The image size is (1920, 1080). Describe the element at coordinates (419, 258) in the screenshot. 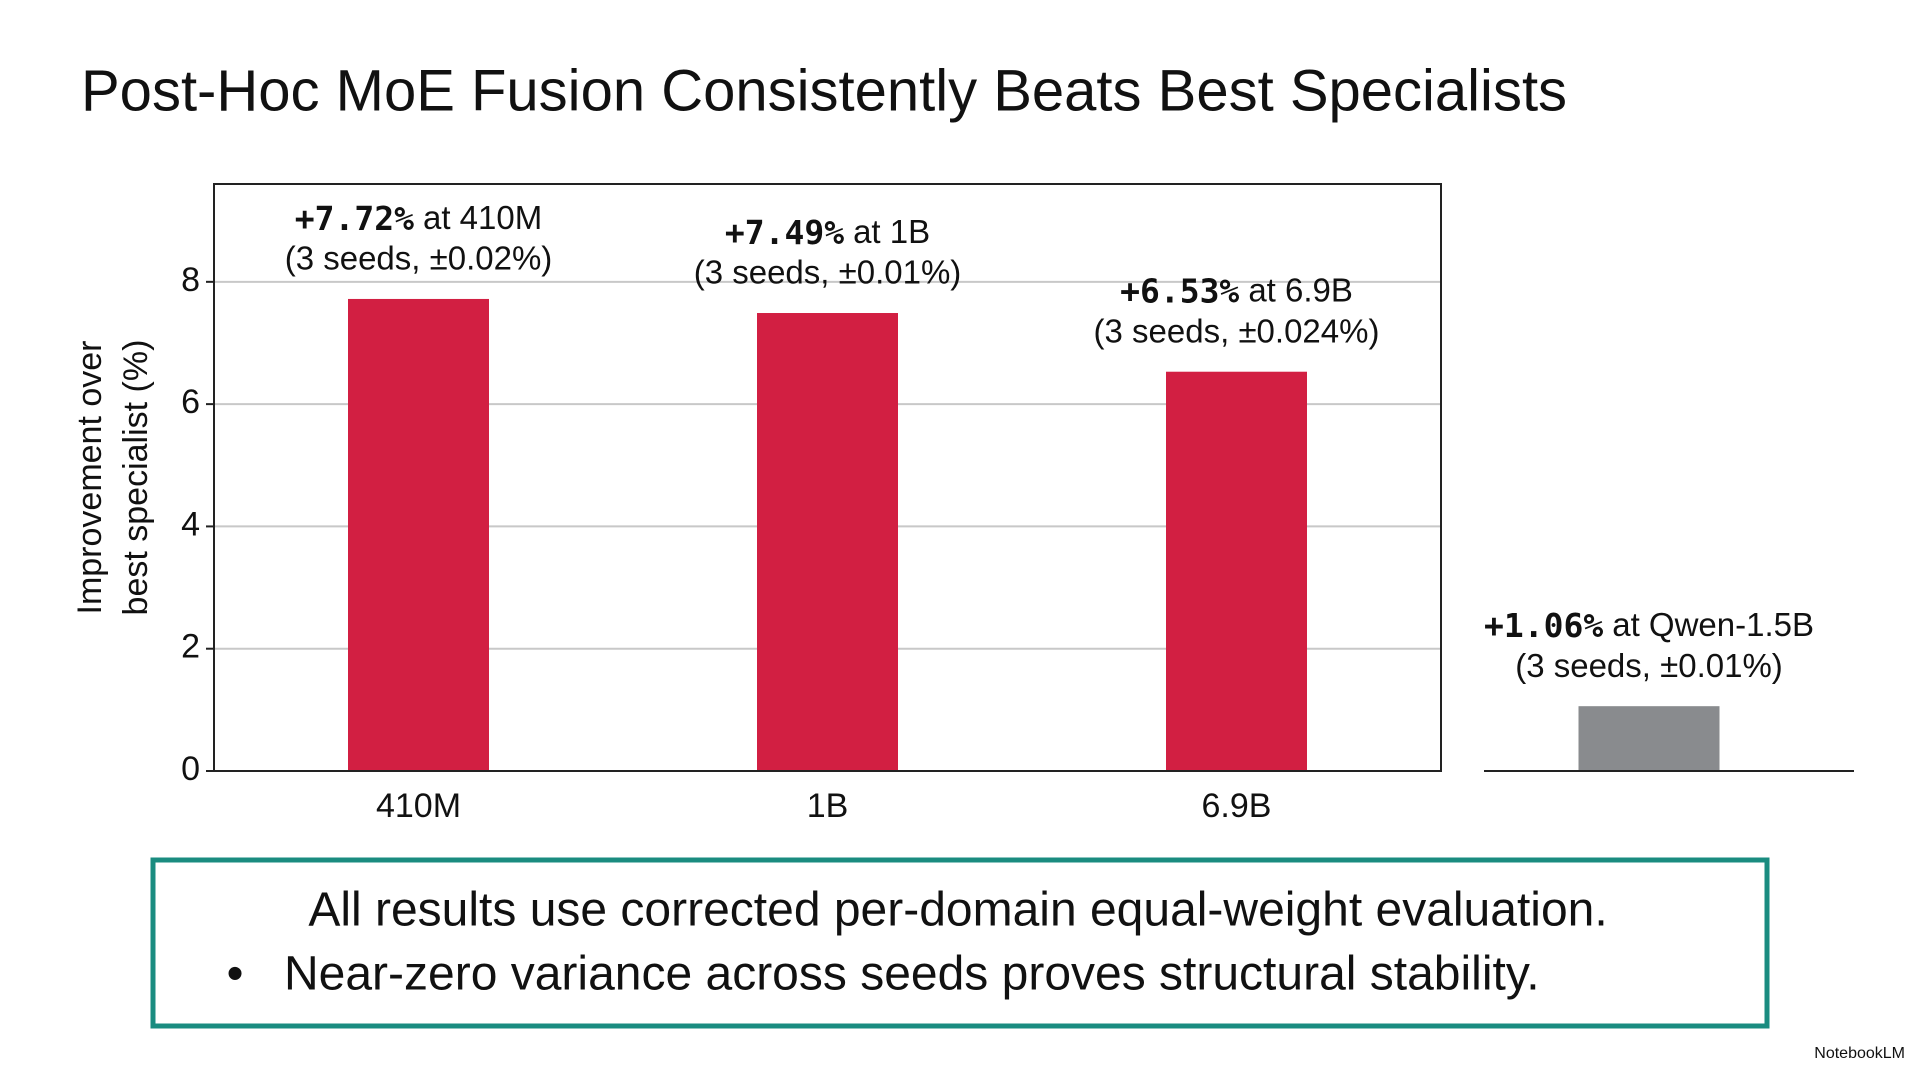

I see `seed-note: (3 seeds, ±0.02%)` at that location.